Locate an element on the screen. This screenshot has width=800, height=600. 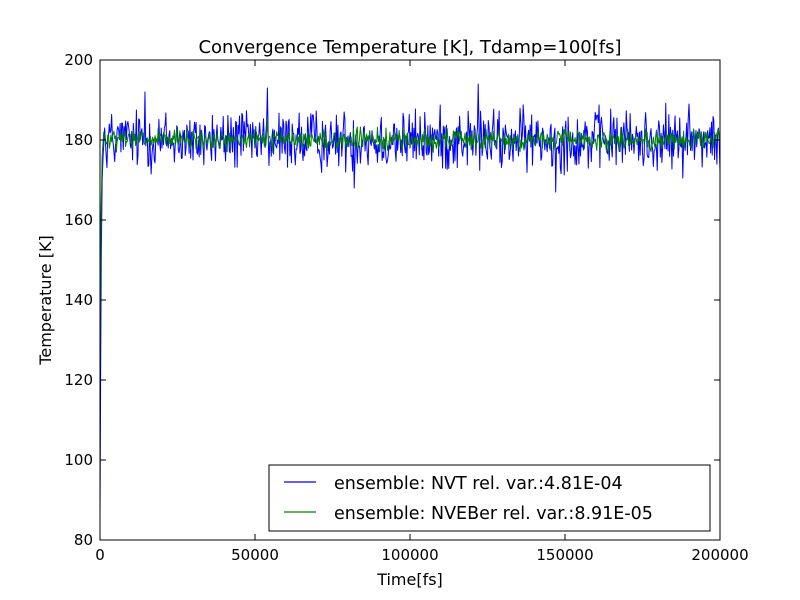
y-tick-label: 100 is located at coordinates (78, 460).